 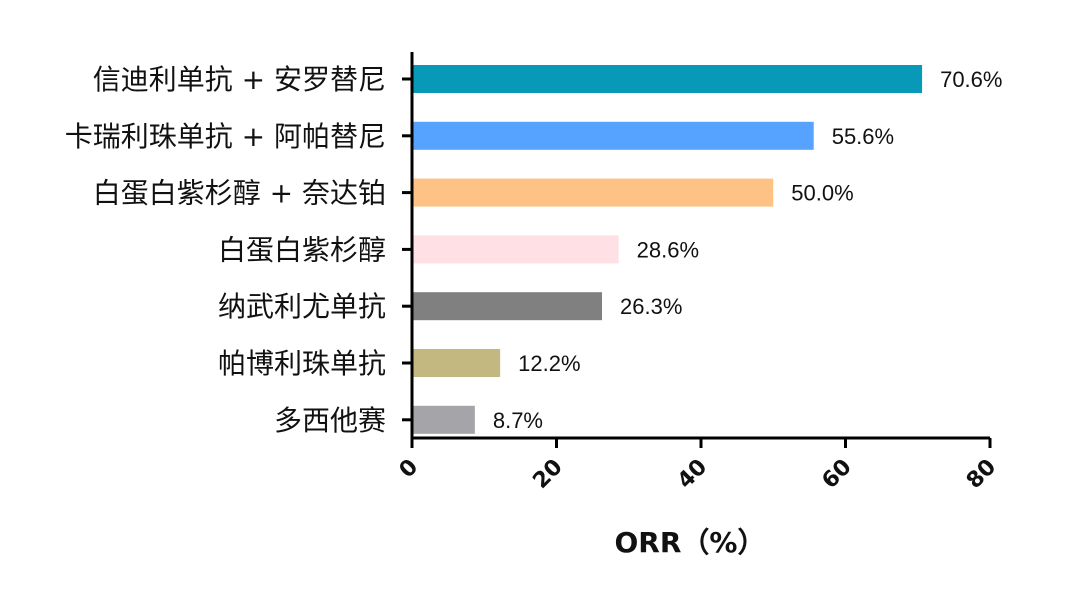 What do you see at coordinates (863, 136) in the screenshot?
I see `value-label-1: 55.6%` at bounding box center [863, 136].